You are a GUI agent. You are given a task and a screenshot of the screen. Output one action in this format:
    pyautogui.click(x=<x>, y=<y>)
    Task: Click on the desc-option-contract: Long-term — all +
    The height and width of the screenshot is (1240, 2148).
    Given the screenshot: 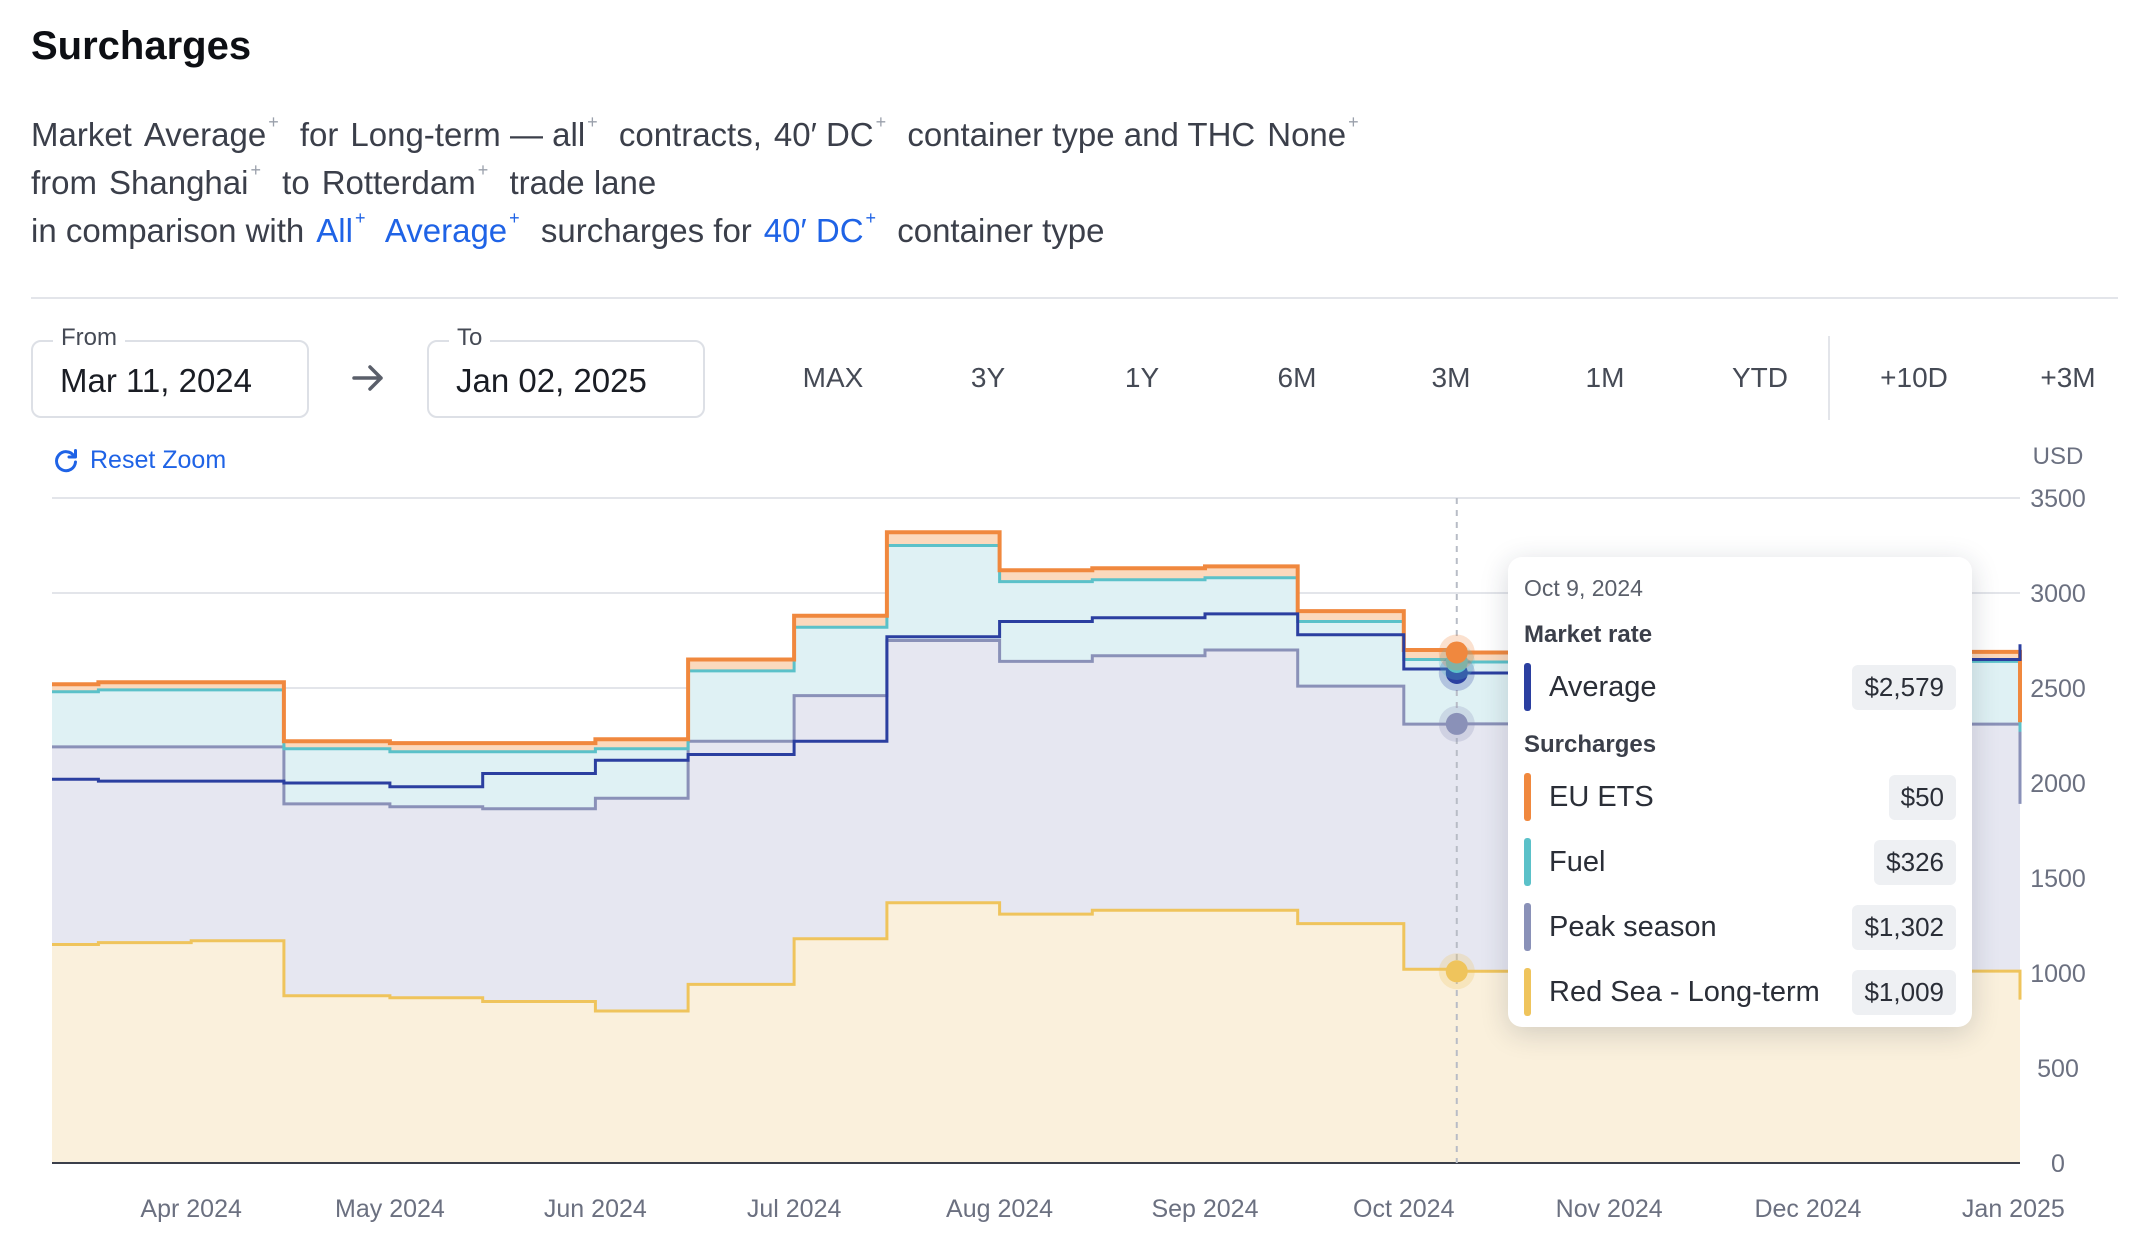 What is the action you would take?
    pyautogui.click(x=473, y=133)
    